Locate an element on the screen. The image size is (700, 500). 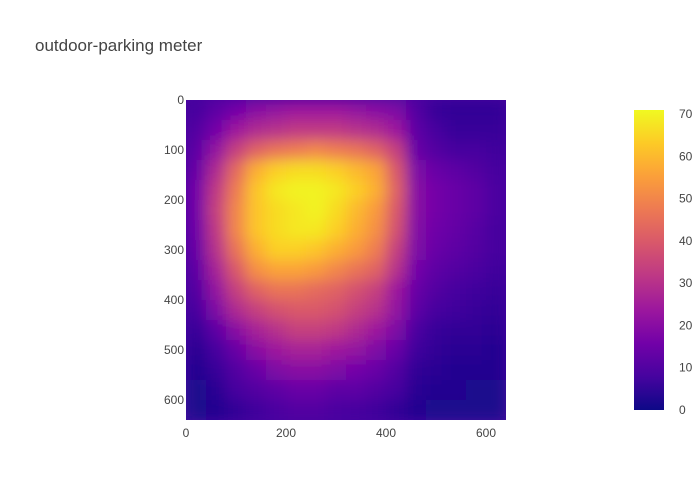
y-tick-label: 200 is located at coordinates (174, 200).